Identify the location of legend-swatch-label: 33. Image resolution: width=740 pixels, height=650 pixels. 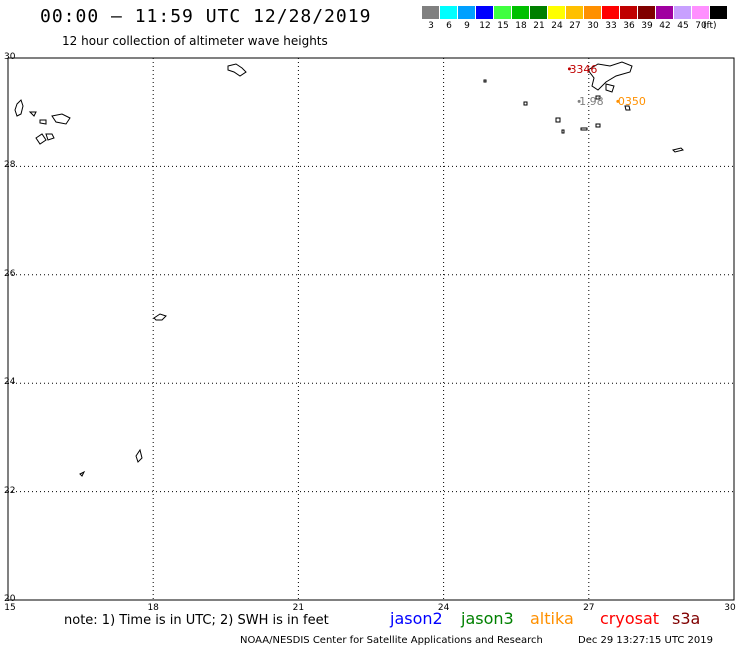
(611, 26).